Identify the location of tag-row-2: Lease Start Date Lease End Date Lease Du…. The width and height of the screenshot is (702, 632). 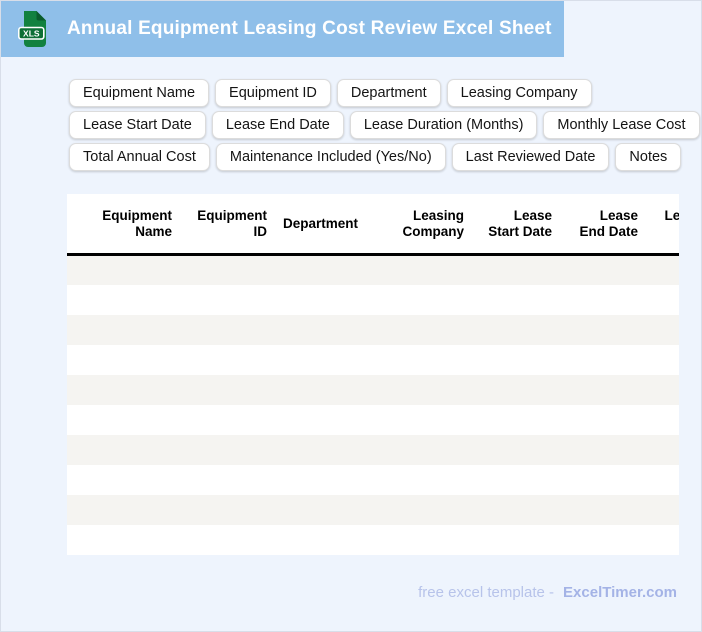
(384, 125).